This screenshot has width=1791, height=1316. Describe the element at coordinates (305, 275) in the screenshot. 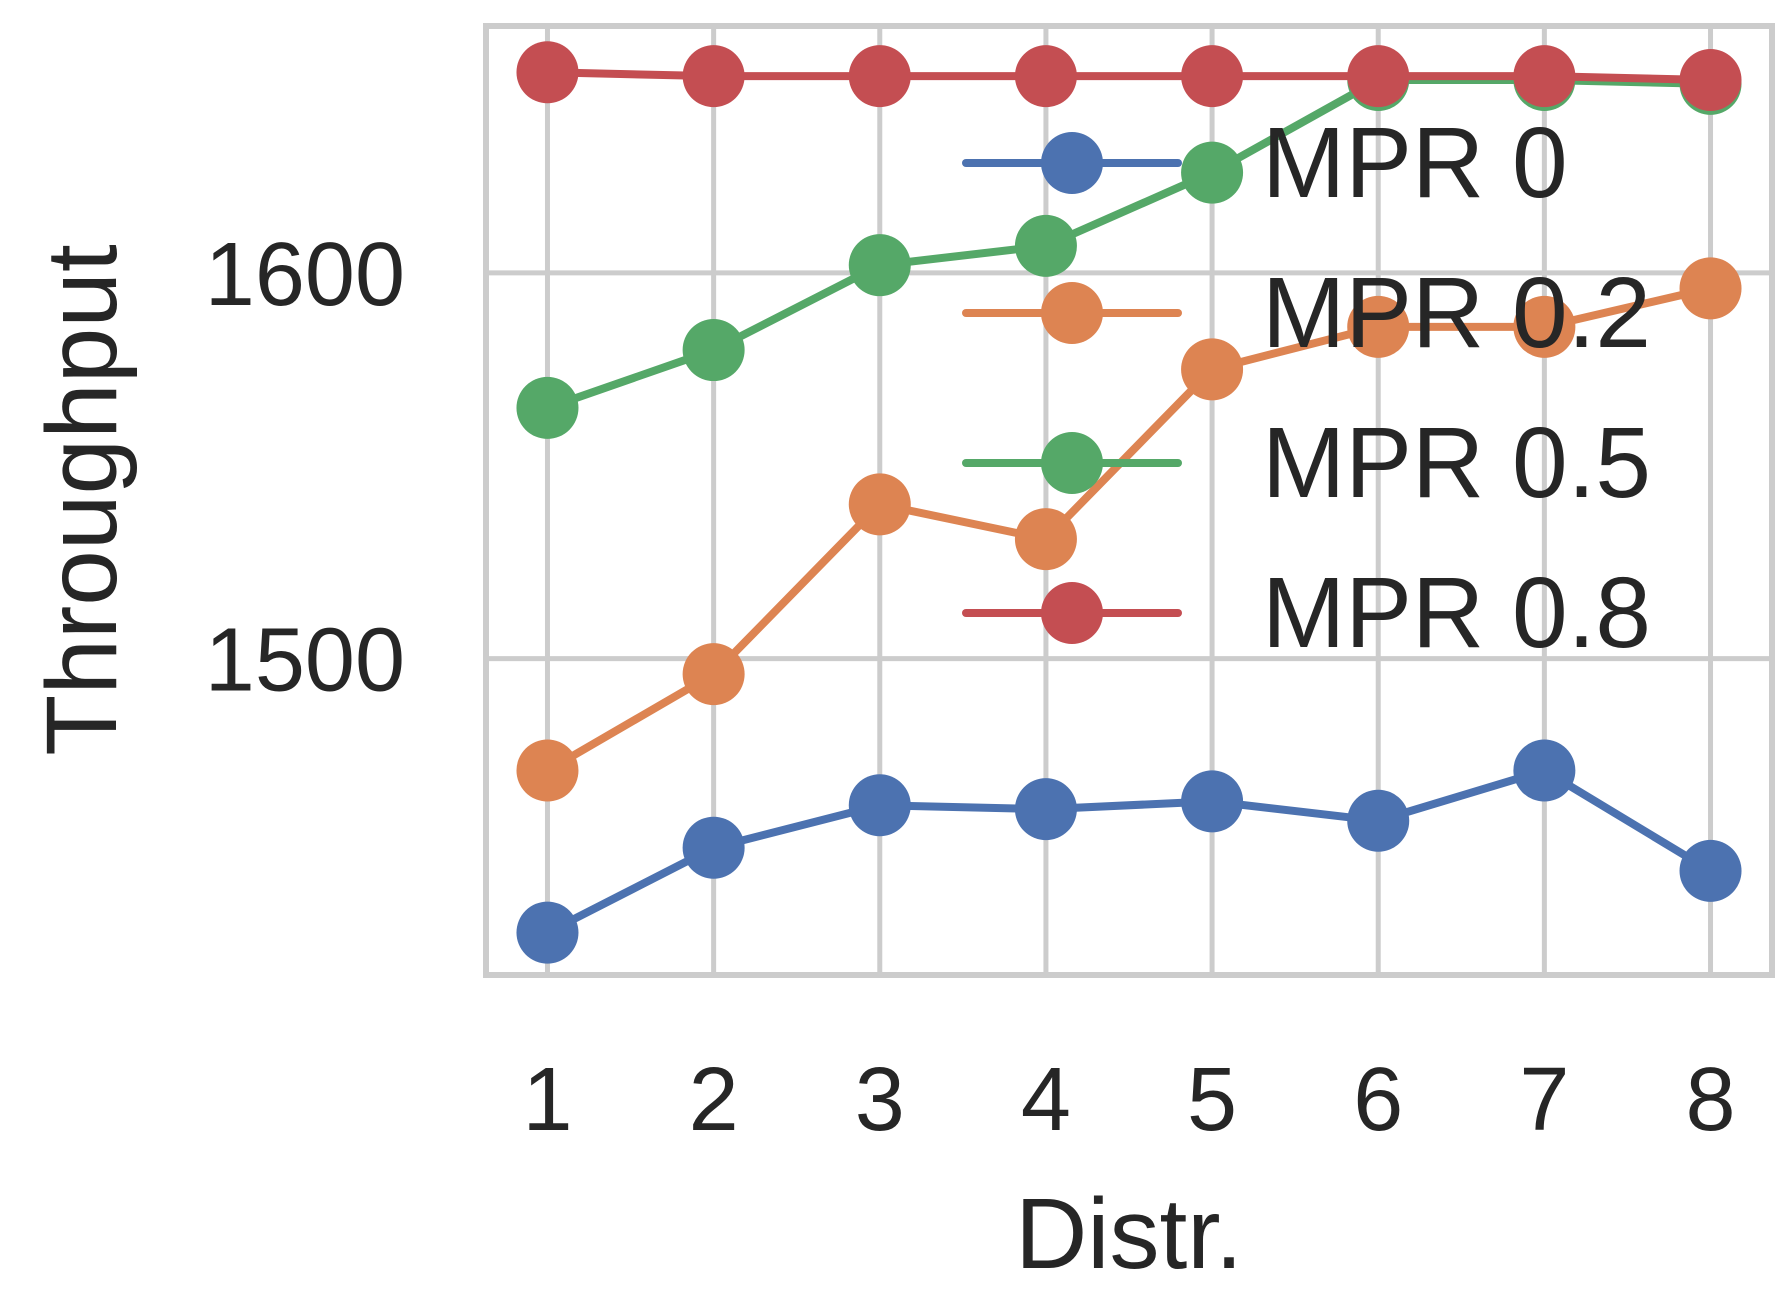

I see `y-tick-label-1600: 1600` at that location.